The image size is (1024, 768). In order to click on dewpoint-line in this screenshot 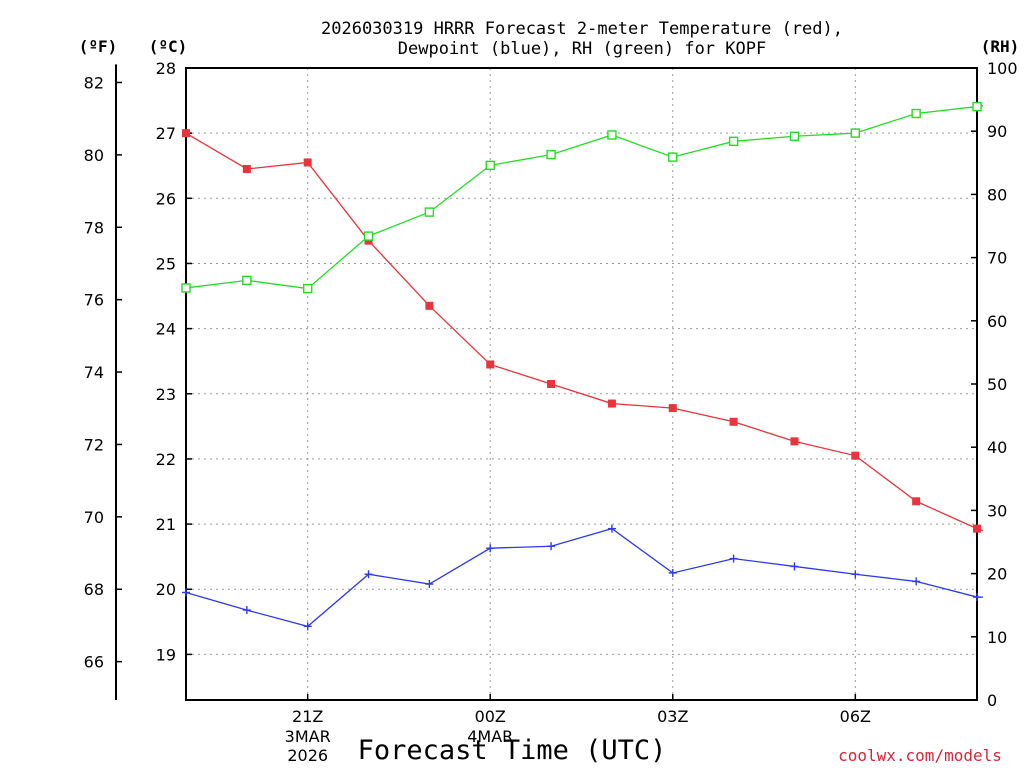, I will do `click(584, 577)`.